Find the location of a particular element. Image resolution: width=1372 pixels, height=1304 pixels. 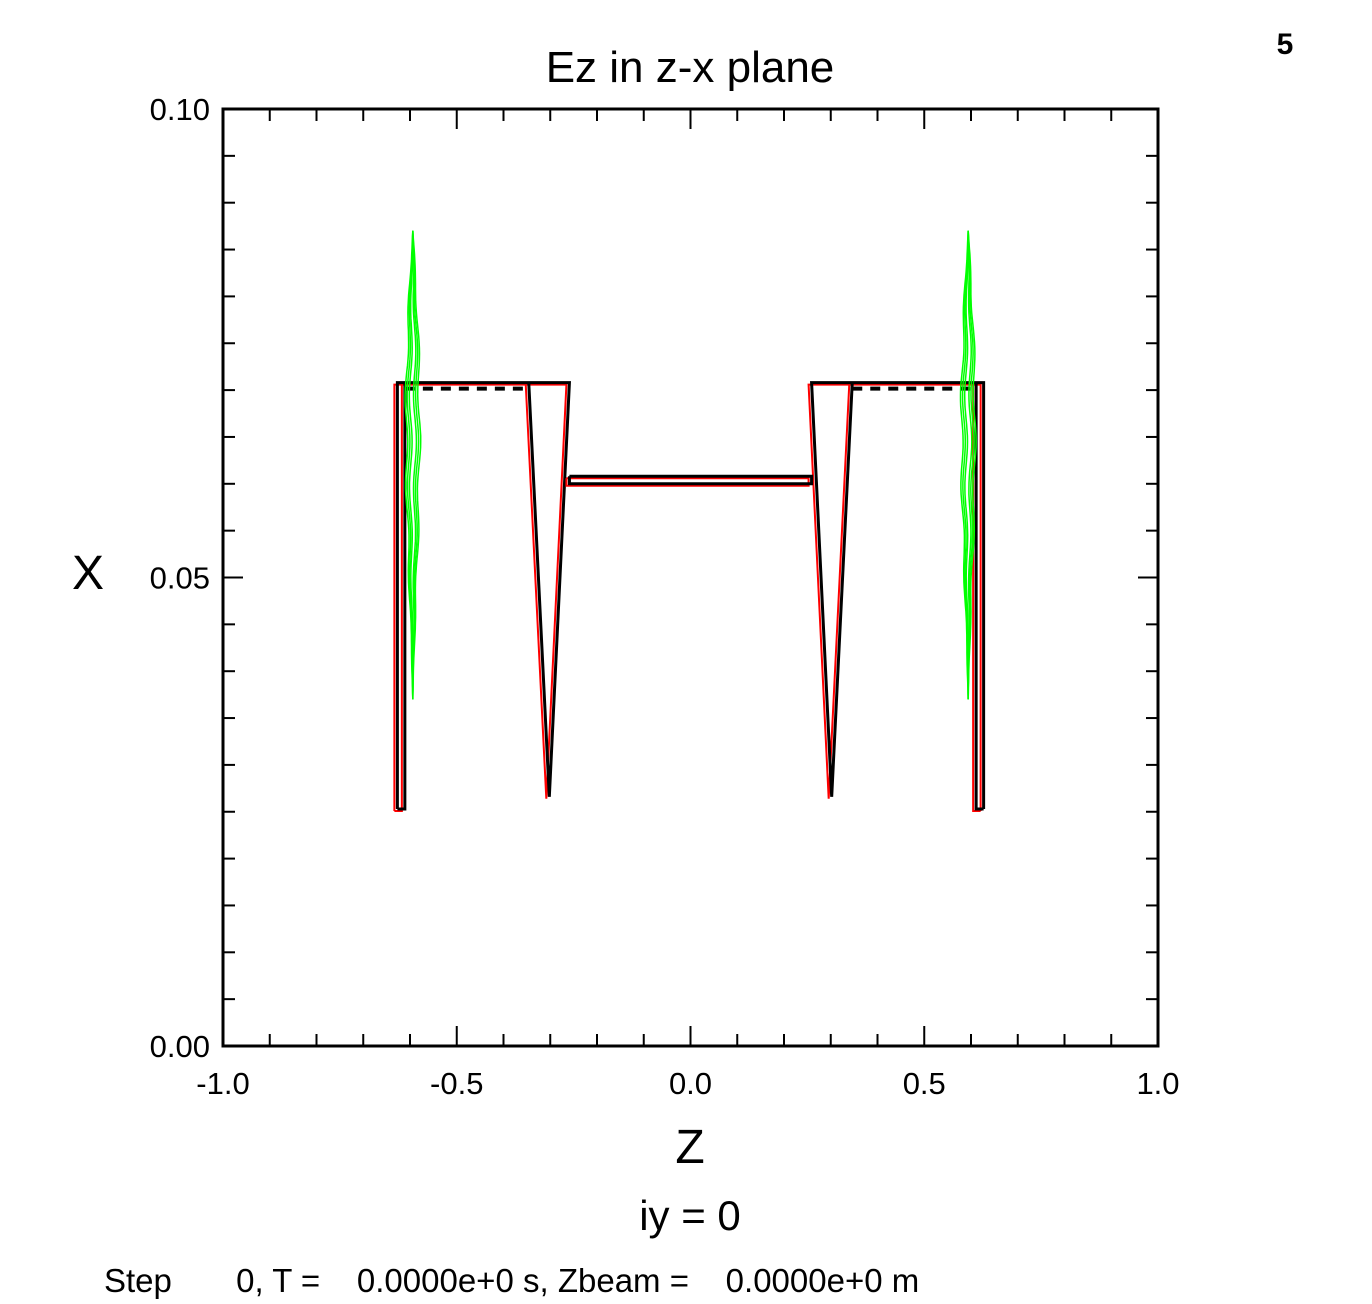

conductor-geometry is located at coordinates (689, 596).